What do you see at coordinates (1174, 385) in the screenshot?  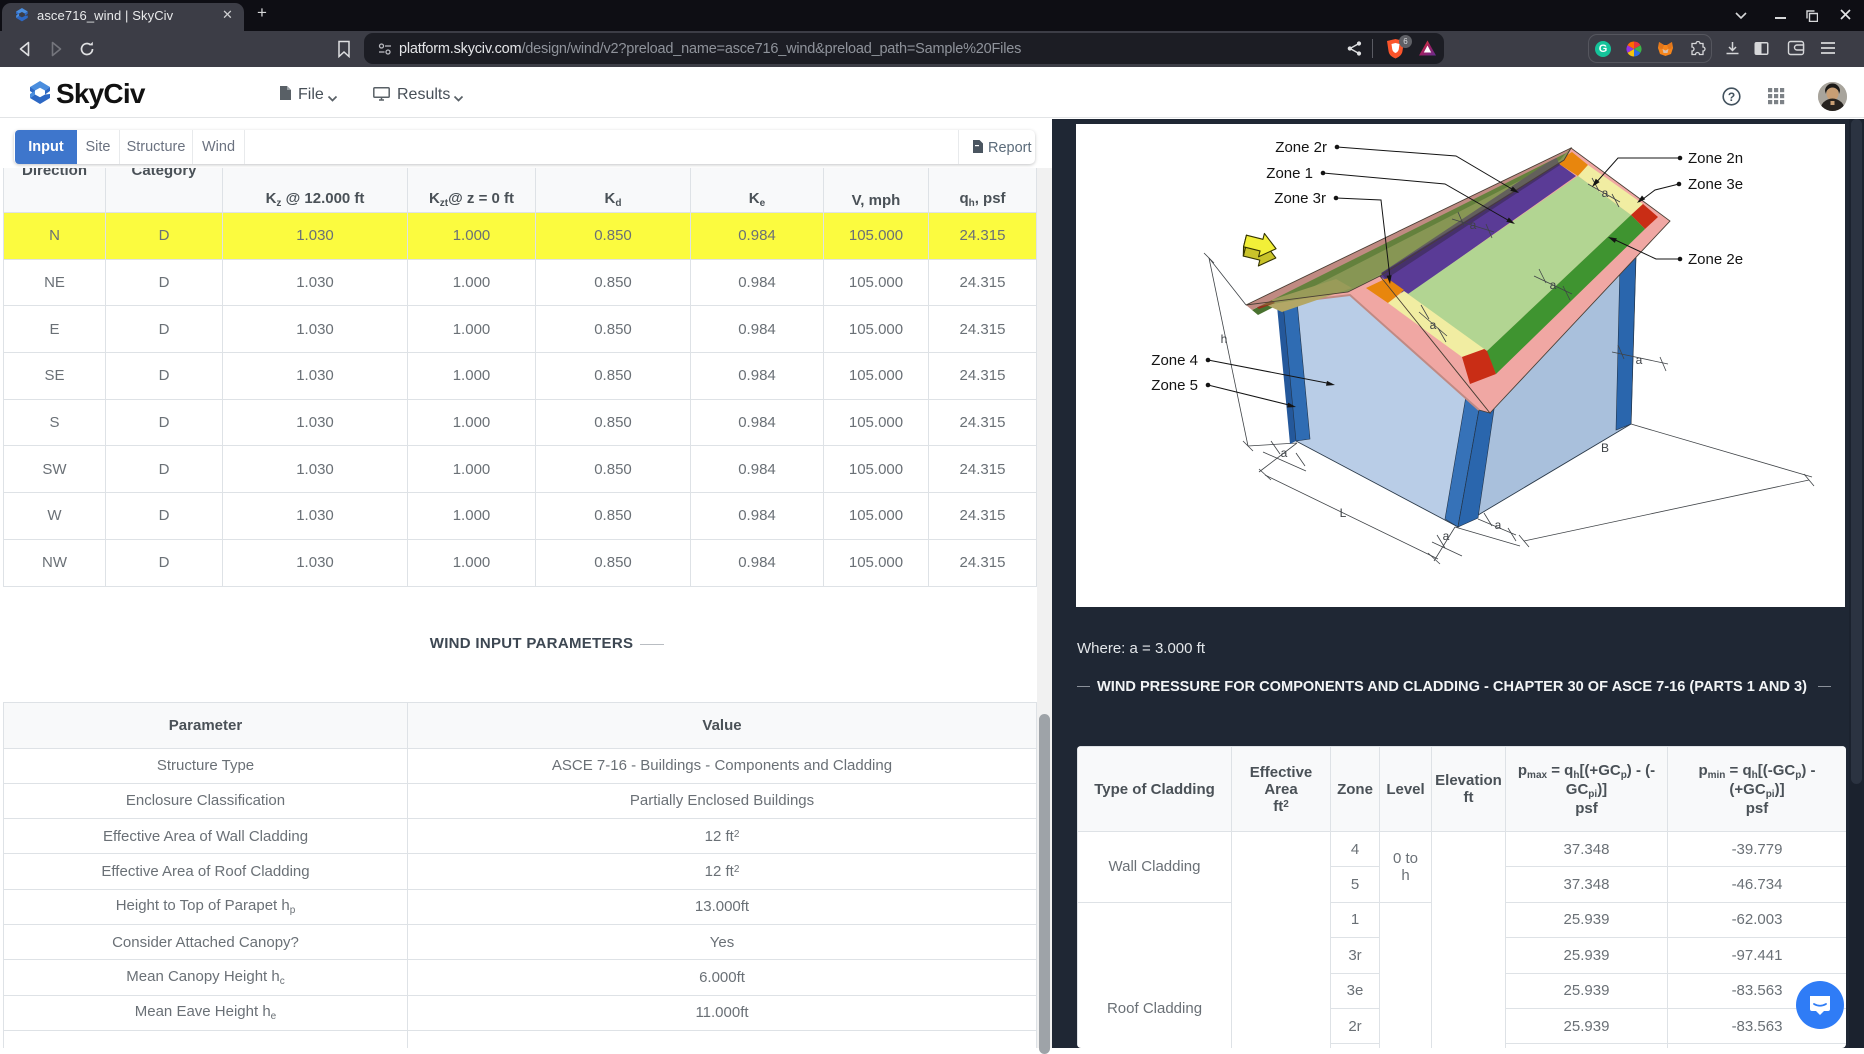 I see `svg-text: Zone 5` at bounding box center [1174, 385].